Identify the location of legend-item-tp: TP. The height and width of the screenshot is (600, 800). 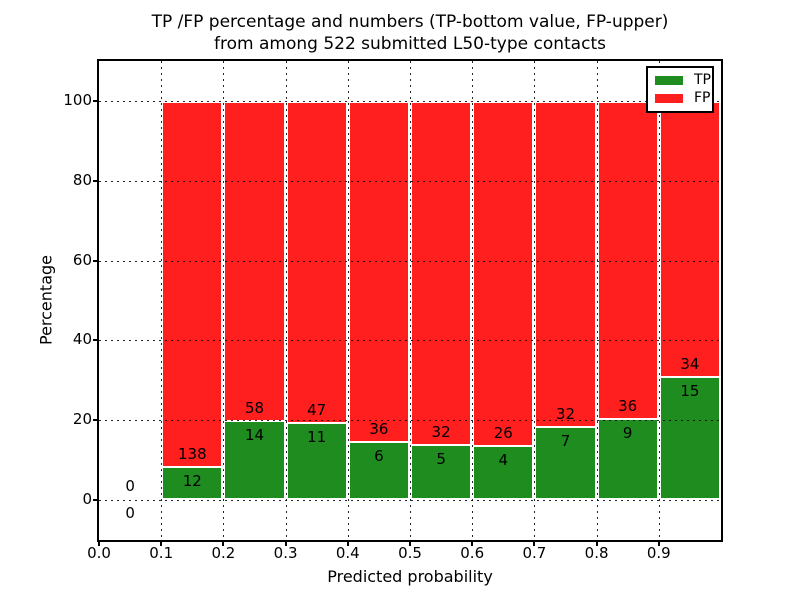
(683, 79).